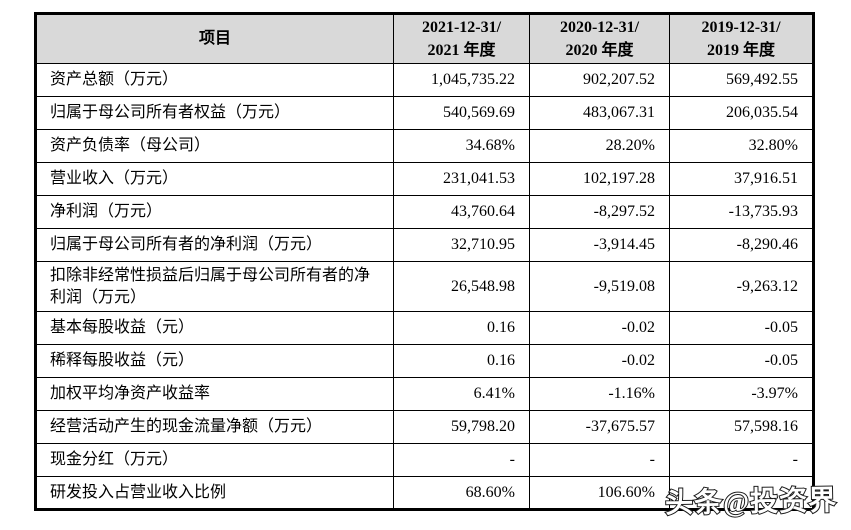 This screenshot has height=530, width=851. I want to click on cell-value: 483,067.31, so click(599, 113).